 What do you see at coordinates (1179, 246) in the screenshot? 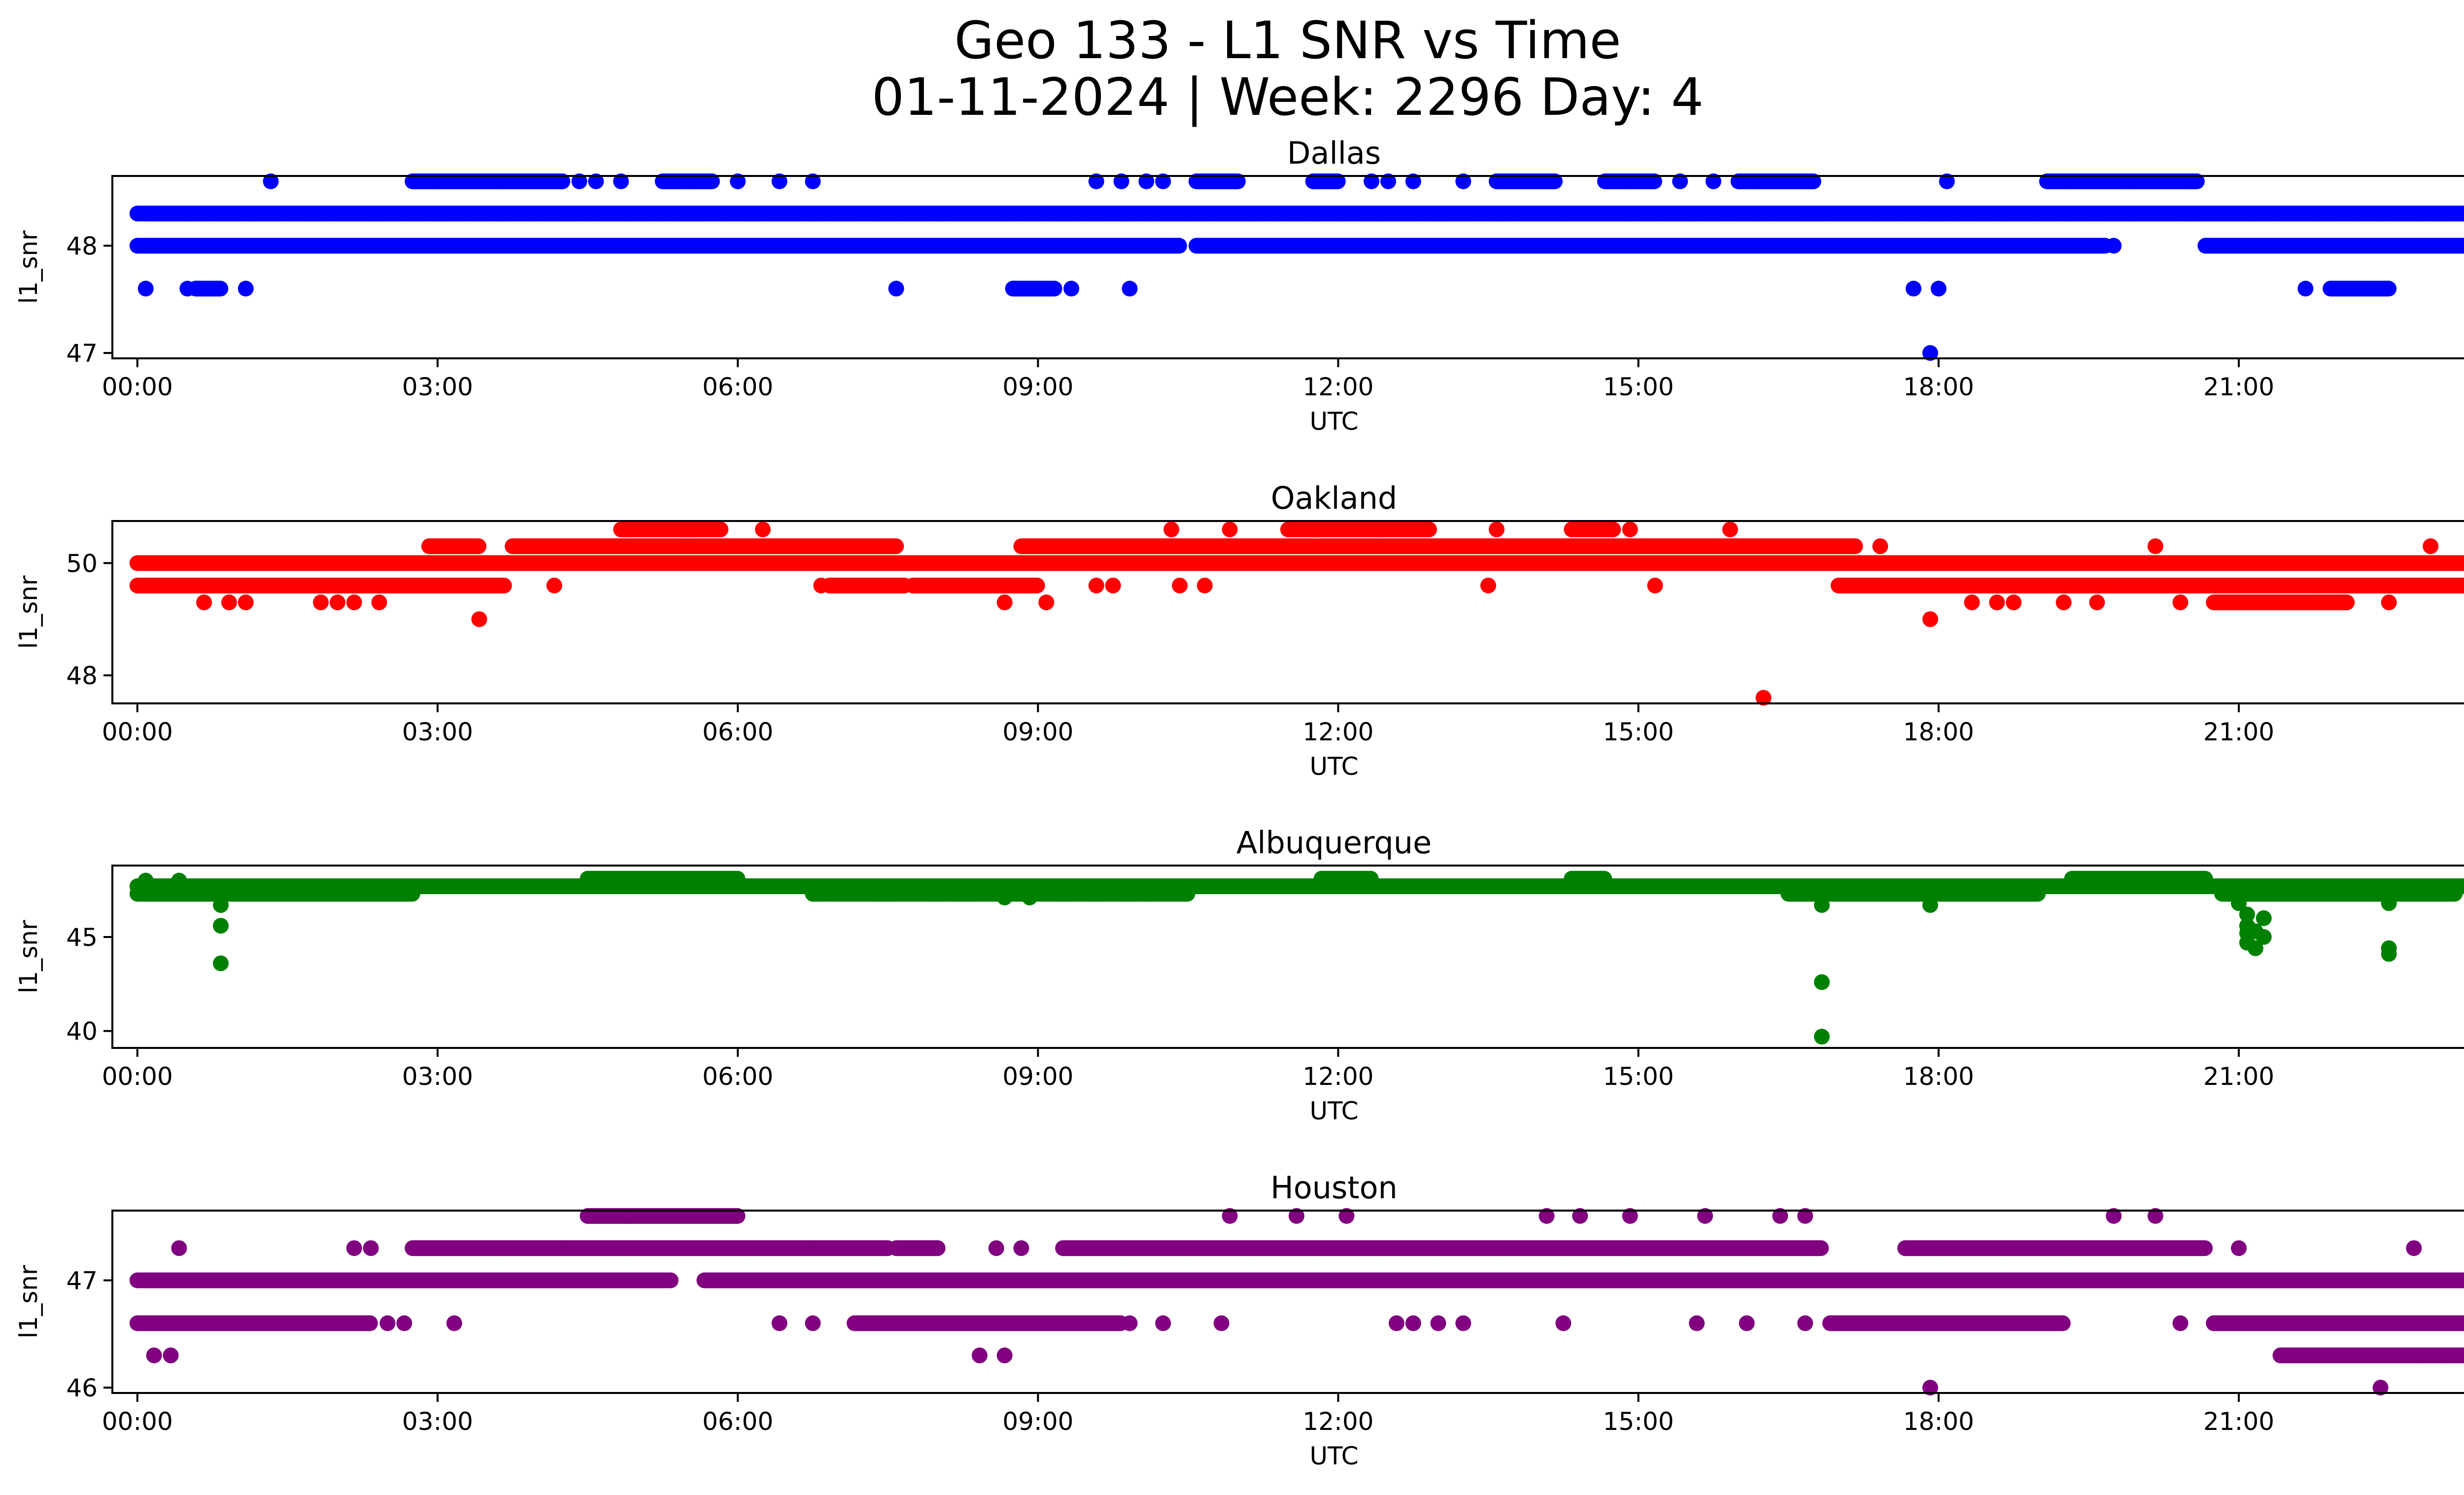
I see `data-point` at bounding box center [1179, 246].